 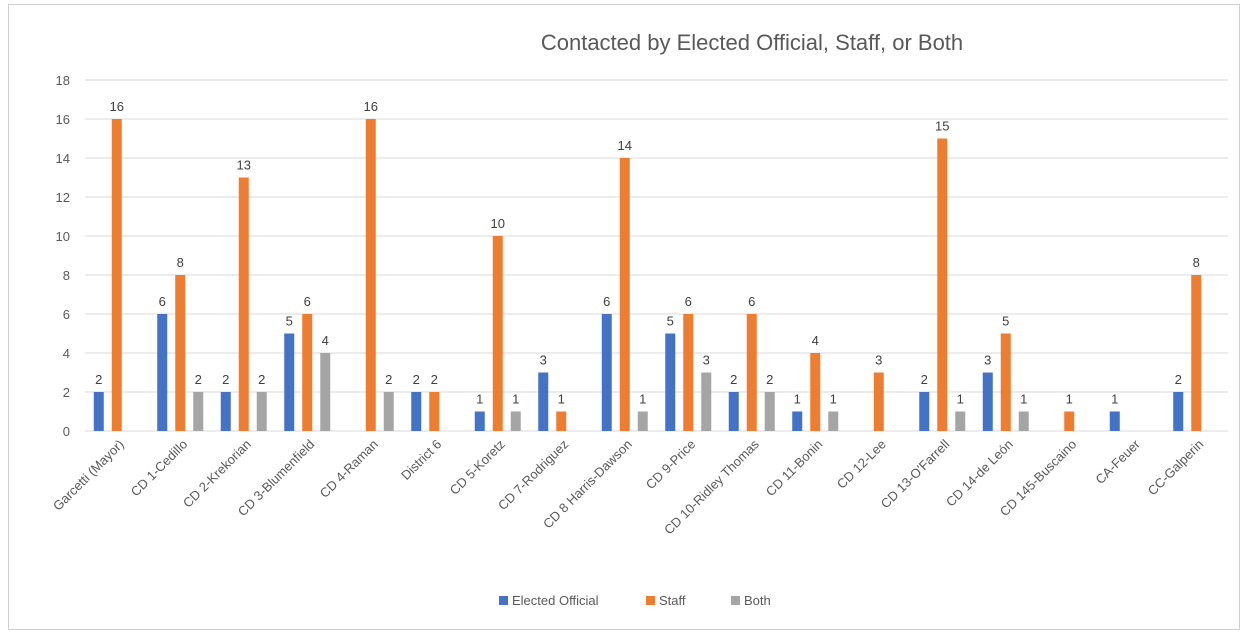 What do you see at coordinates (757, 600) in the screenshot?
I see `legend-label: Both` at bounding box center [757, 600].